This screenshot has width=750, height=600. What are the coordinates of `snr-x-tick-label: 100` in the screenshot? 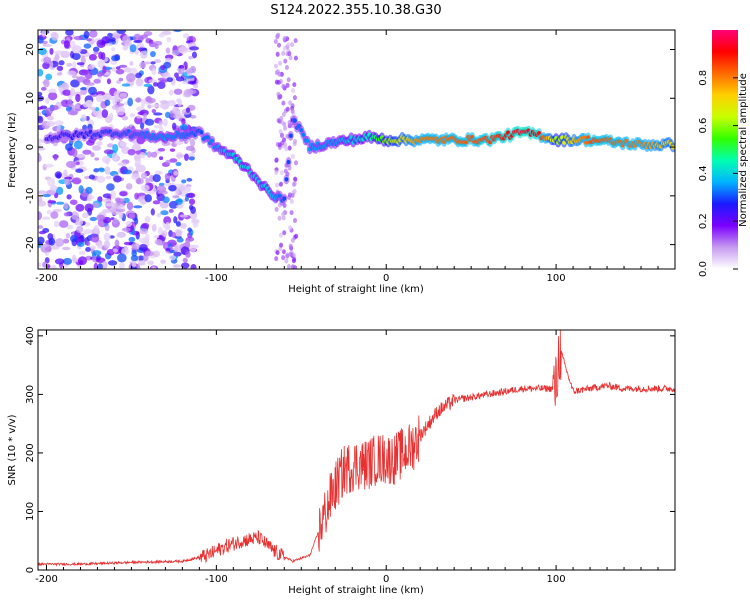 It's located at (556, 579).